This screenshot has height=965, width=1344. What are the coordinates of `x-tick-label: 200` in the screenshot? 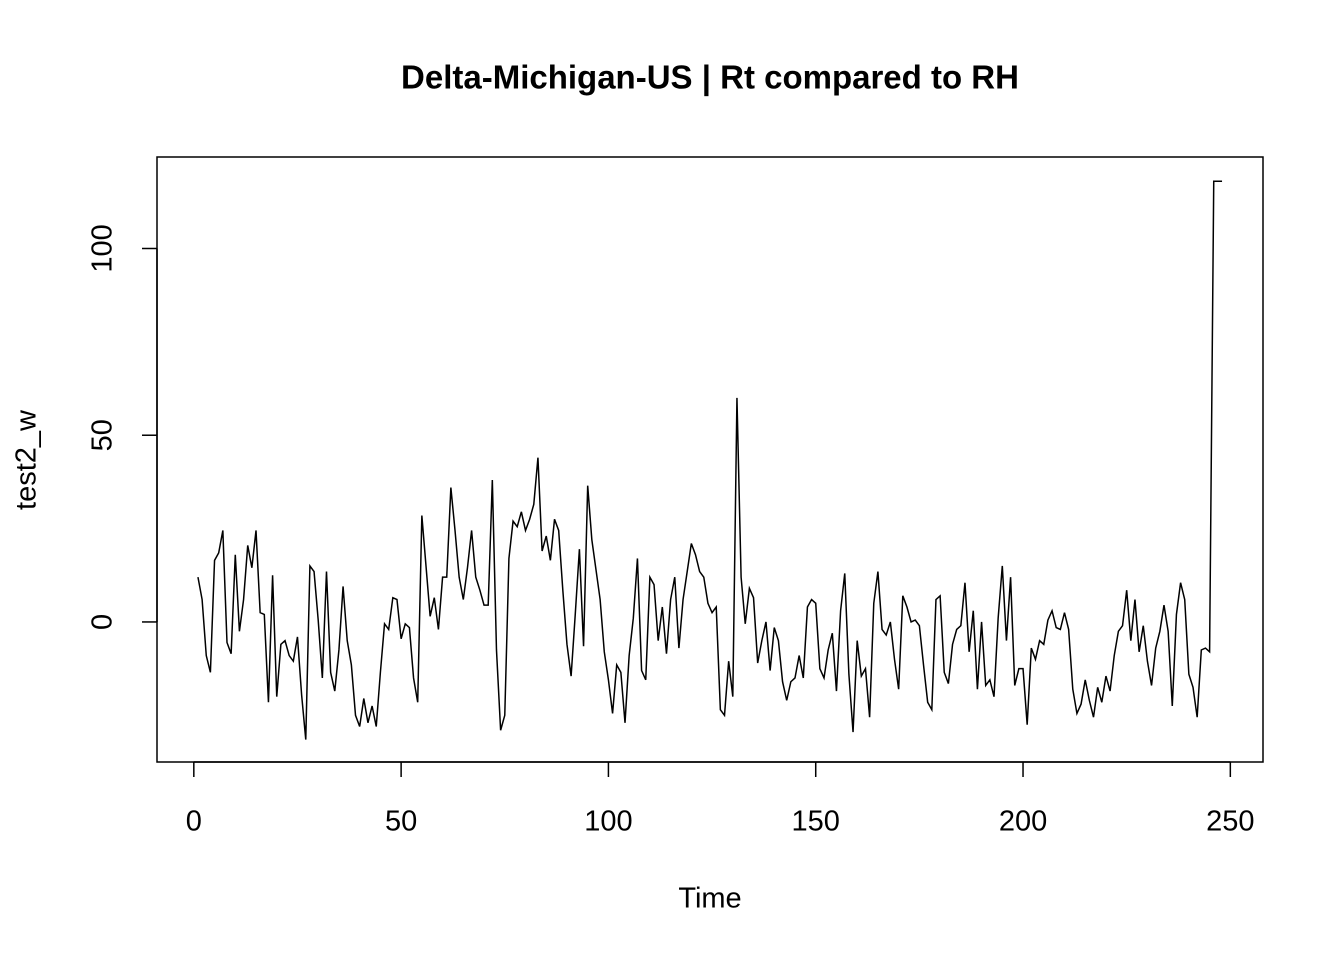 It's located at (1023, 822).